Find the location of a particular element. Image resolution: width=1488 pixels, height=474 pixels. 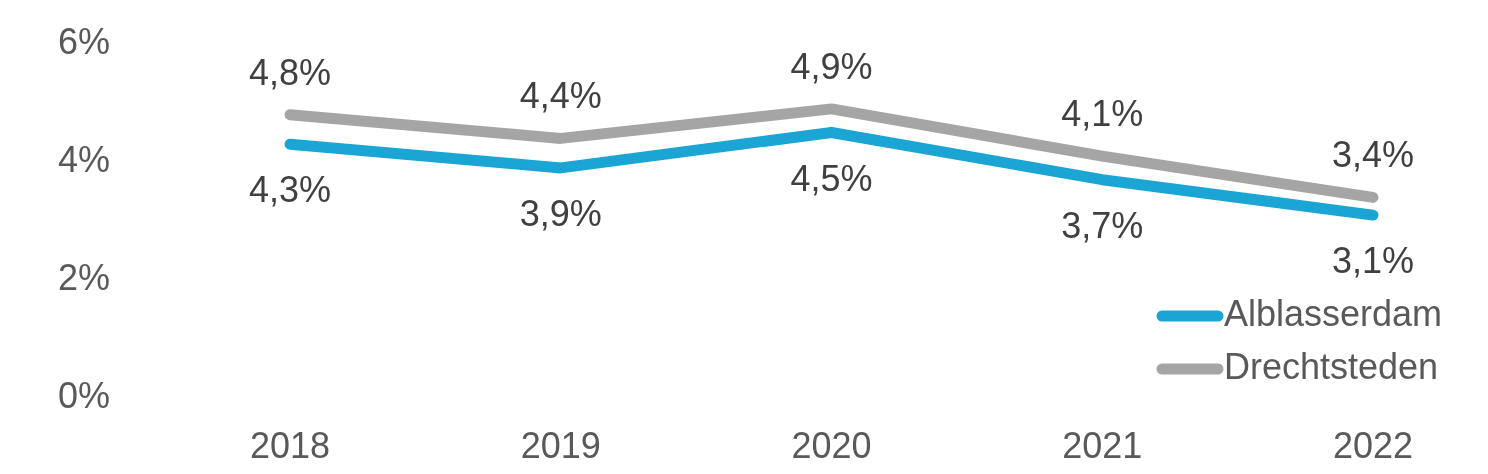

data-label: 4,4% is located at coordinates (560, 96).